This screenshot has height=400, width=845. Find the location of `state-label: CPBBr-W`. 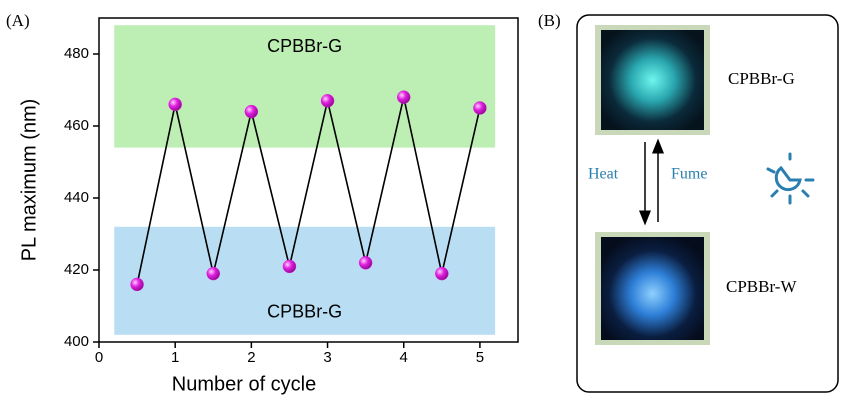

state-label: CPBBr-W is located at coordinates (761, 286).